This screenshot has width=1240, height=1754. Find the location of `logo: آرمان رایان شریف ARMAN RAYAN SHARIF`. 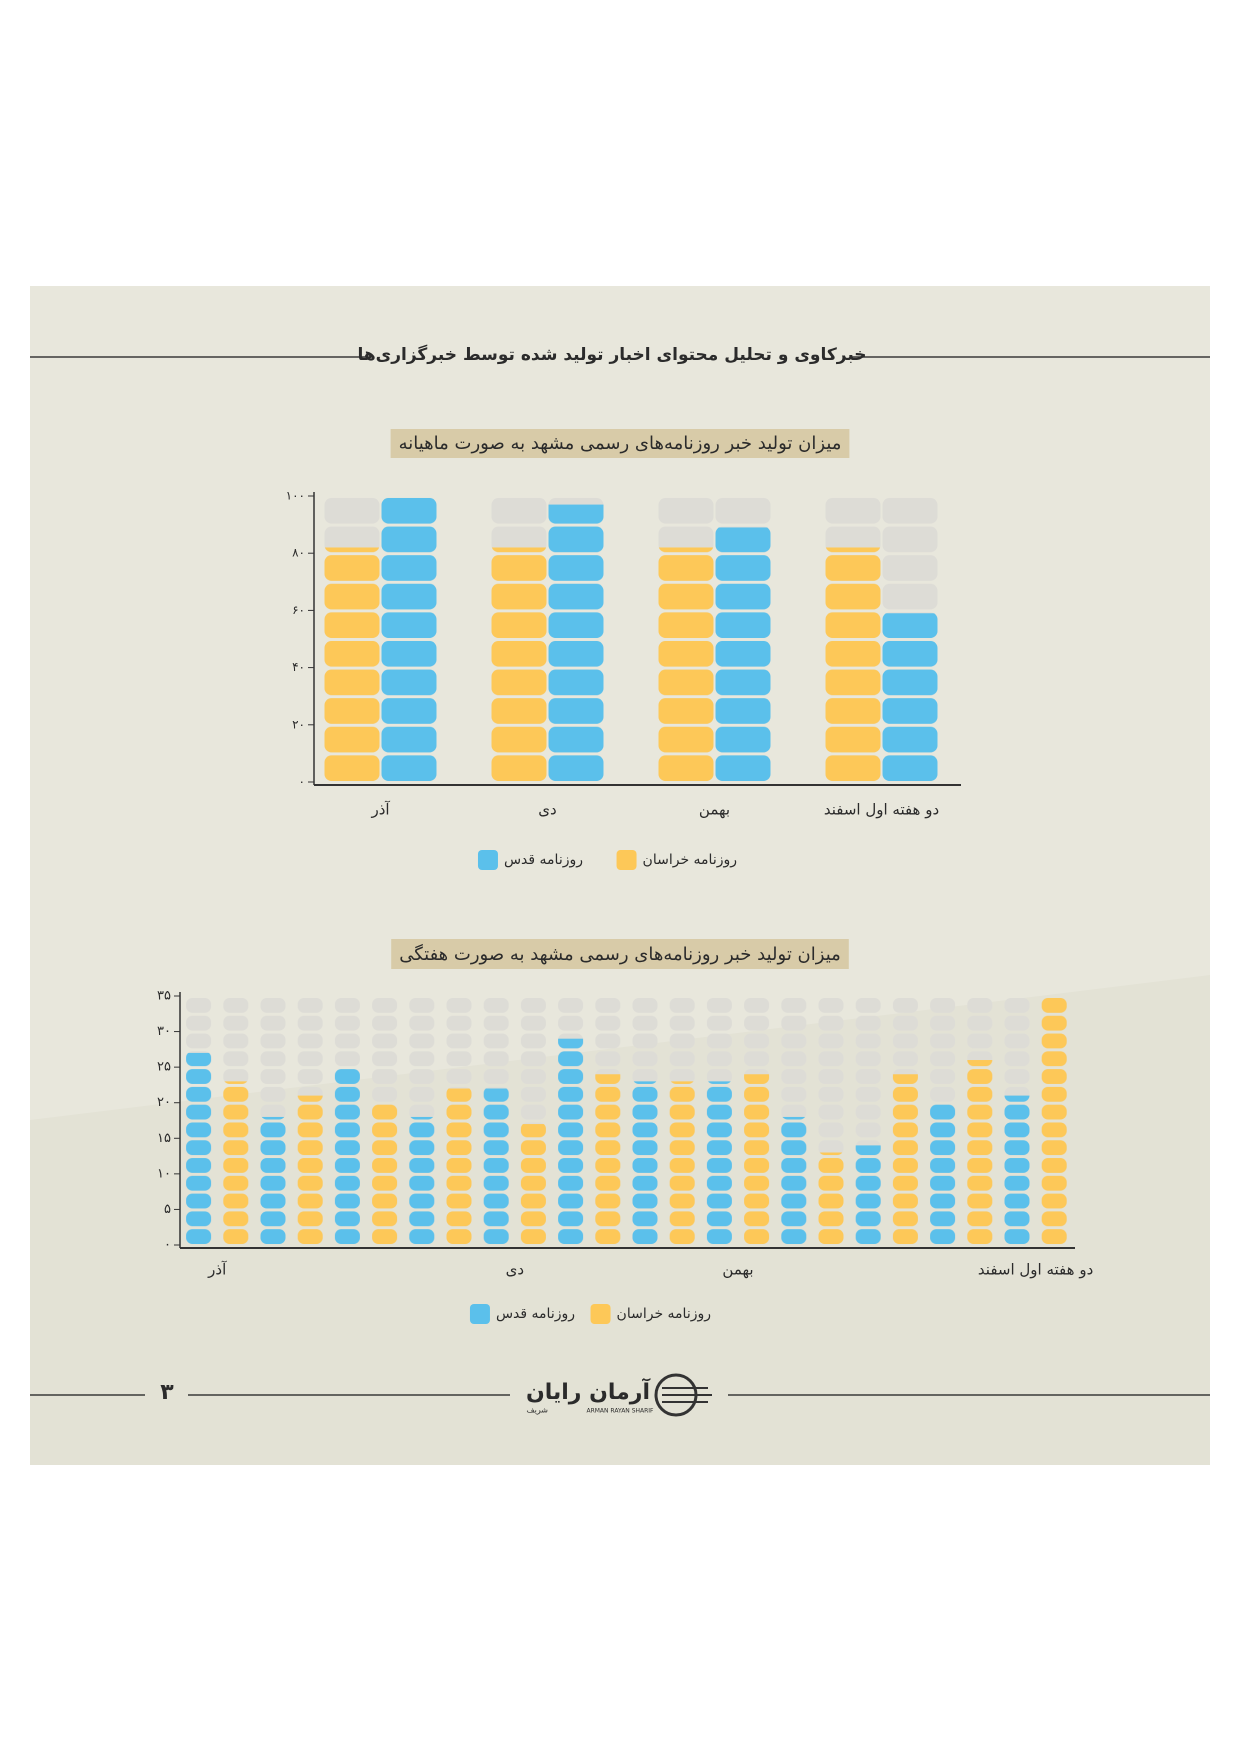

logo: آرمان رایان شریف ARMAN RAYAN SHARIF is located at coordinates (619, 1395).